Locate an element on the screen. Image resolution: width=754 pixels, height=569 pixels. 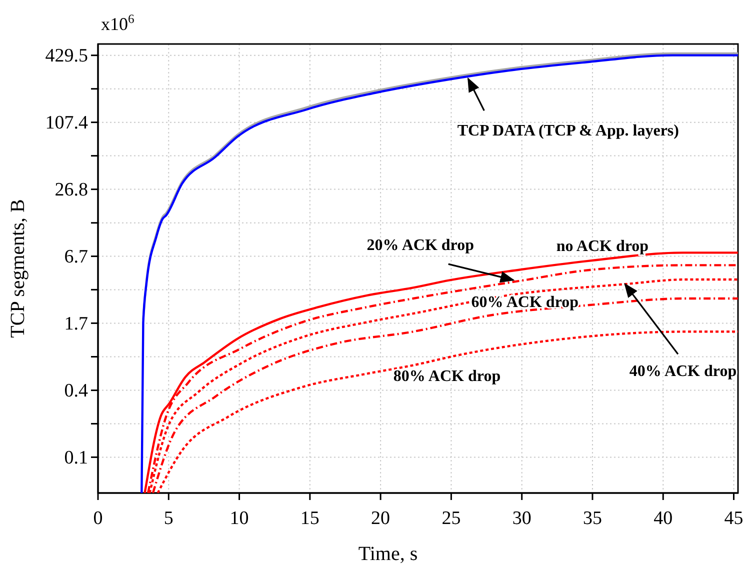
y-tick-label: 6.7 is located at coordinates (76, 257).